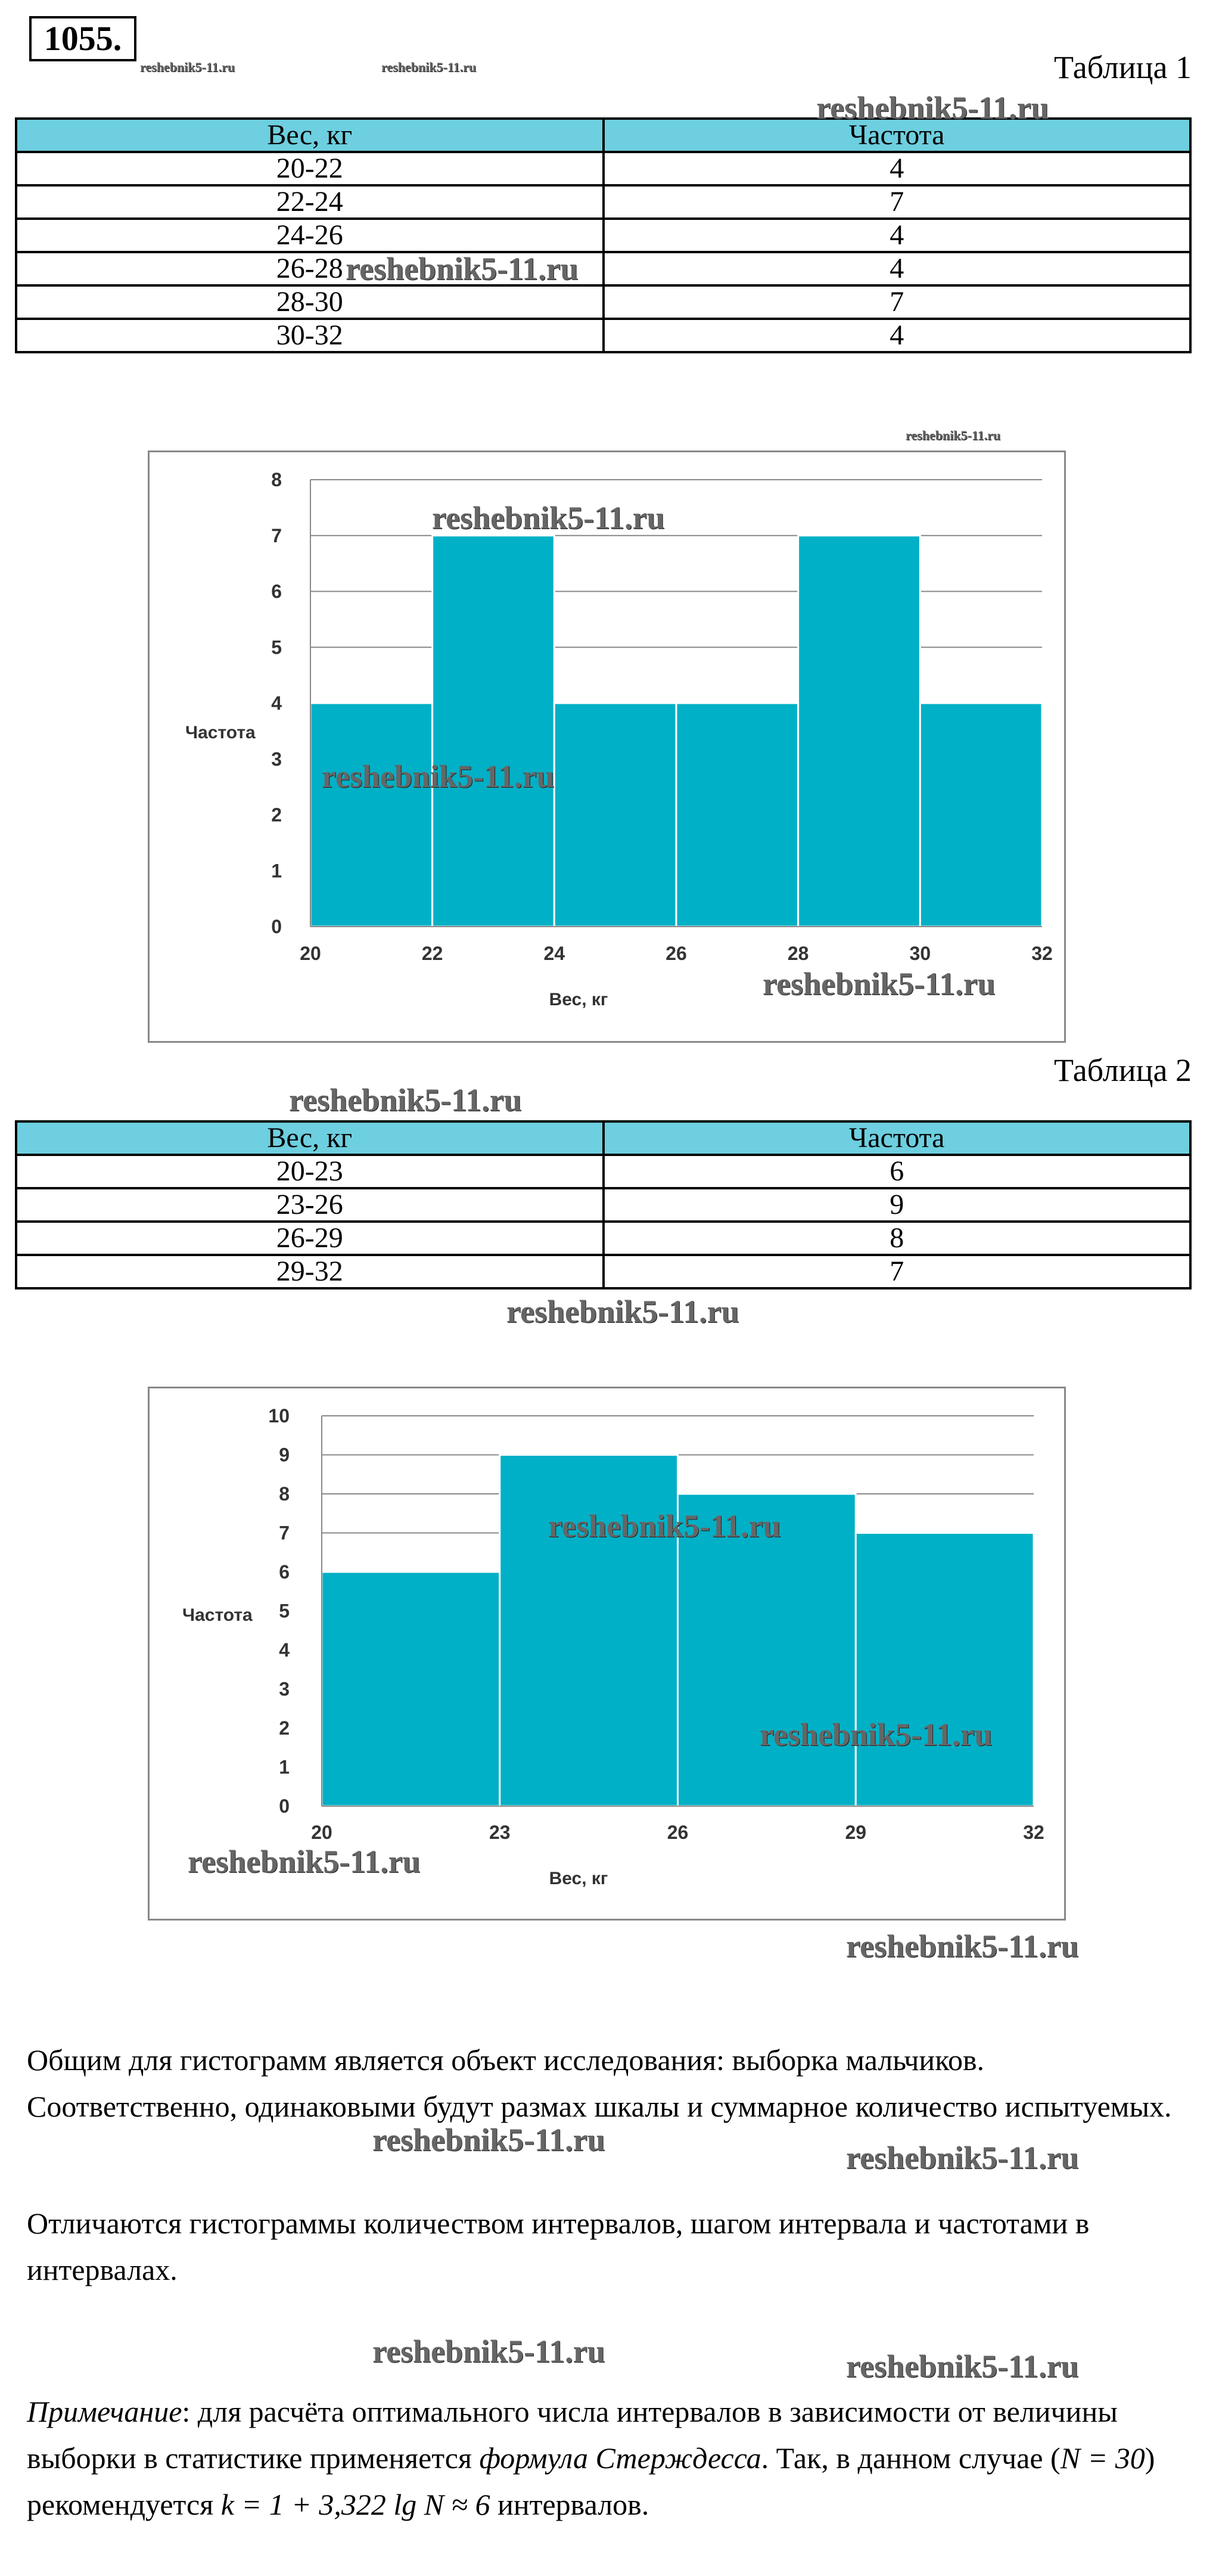 Image resolution: width=1219 pixels, height=2576 pixels. Describe the element at coordinates (500, 1832) in the screenshot. I see `x-tick-label: 23` at that location.